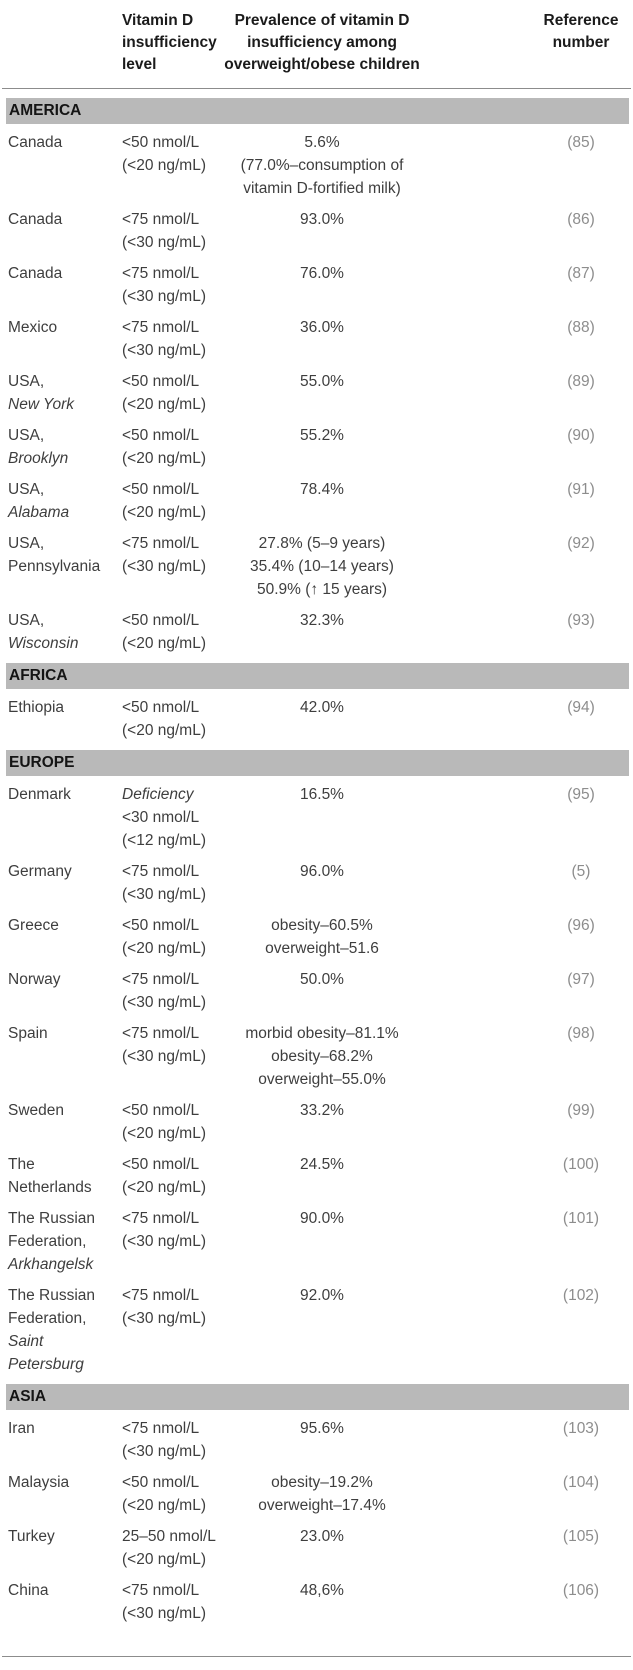  What do you see at coordinates (581, 1590) in the screenshot?
I see `reference-cell: (106)` at bounding box center [581, 1590].